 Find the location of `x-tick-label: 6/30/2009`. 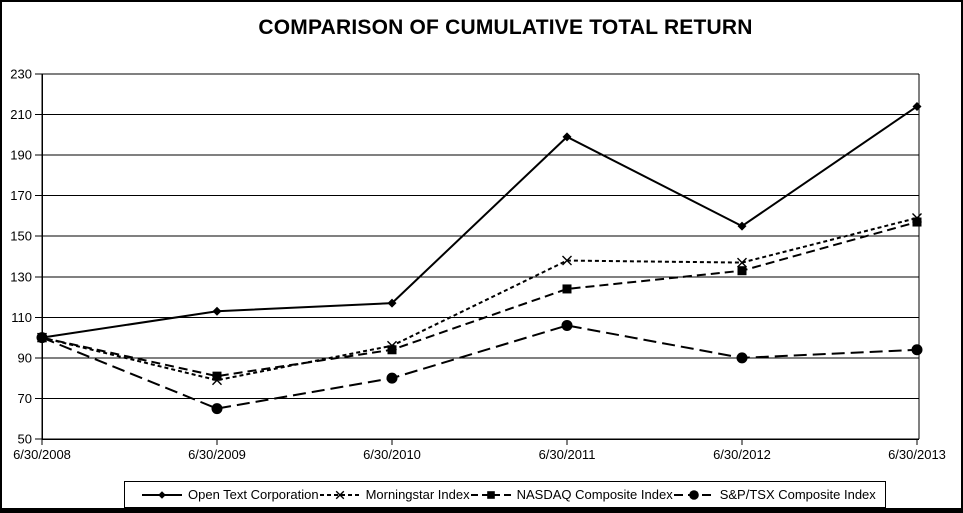

x-tick-label: 6/30/2009 is located at coordinates (217, 454).